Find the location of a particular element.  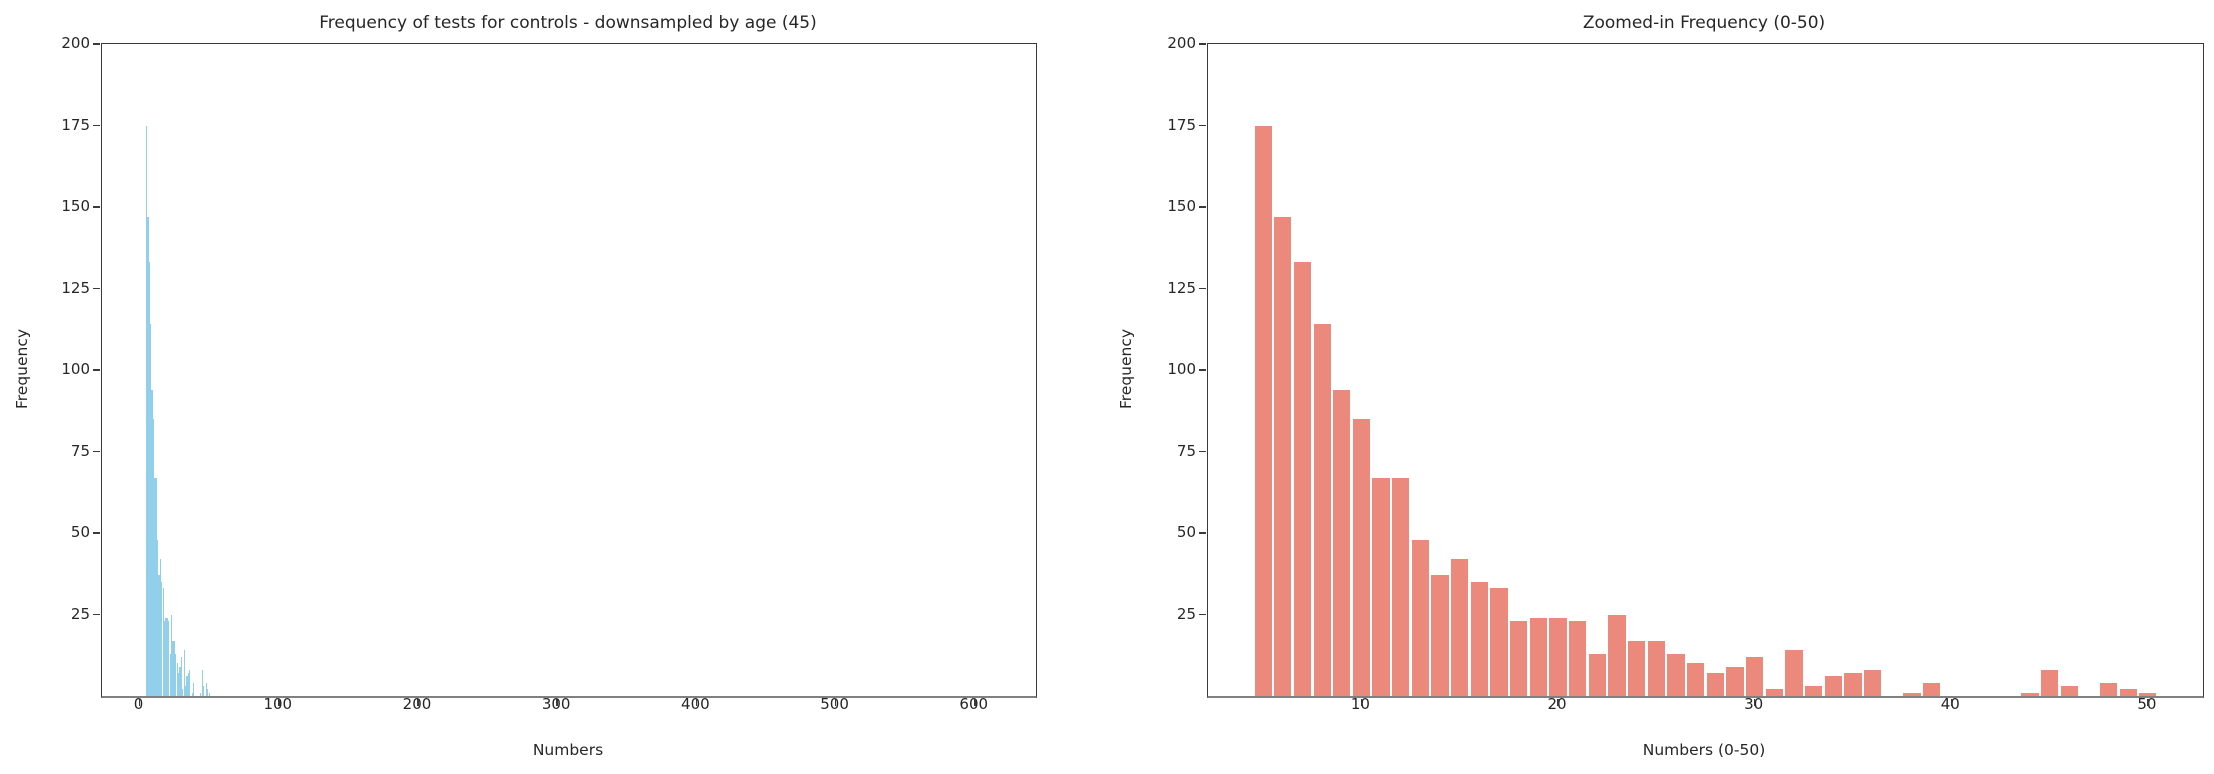

x-tick-label: 0 is located at coordinates (139, 704).